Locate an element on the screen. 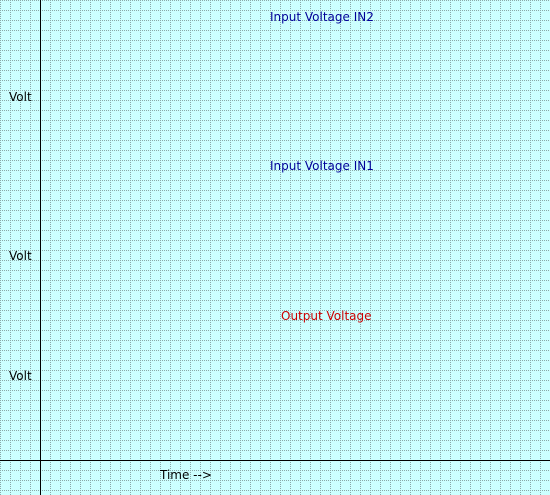 The width and height of the screenshot is (550, 495). y-label-channel-2: Volt is located at coordinates (20, 97).